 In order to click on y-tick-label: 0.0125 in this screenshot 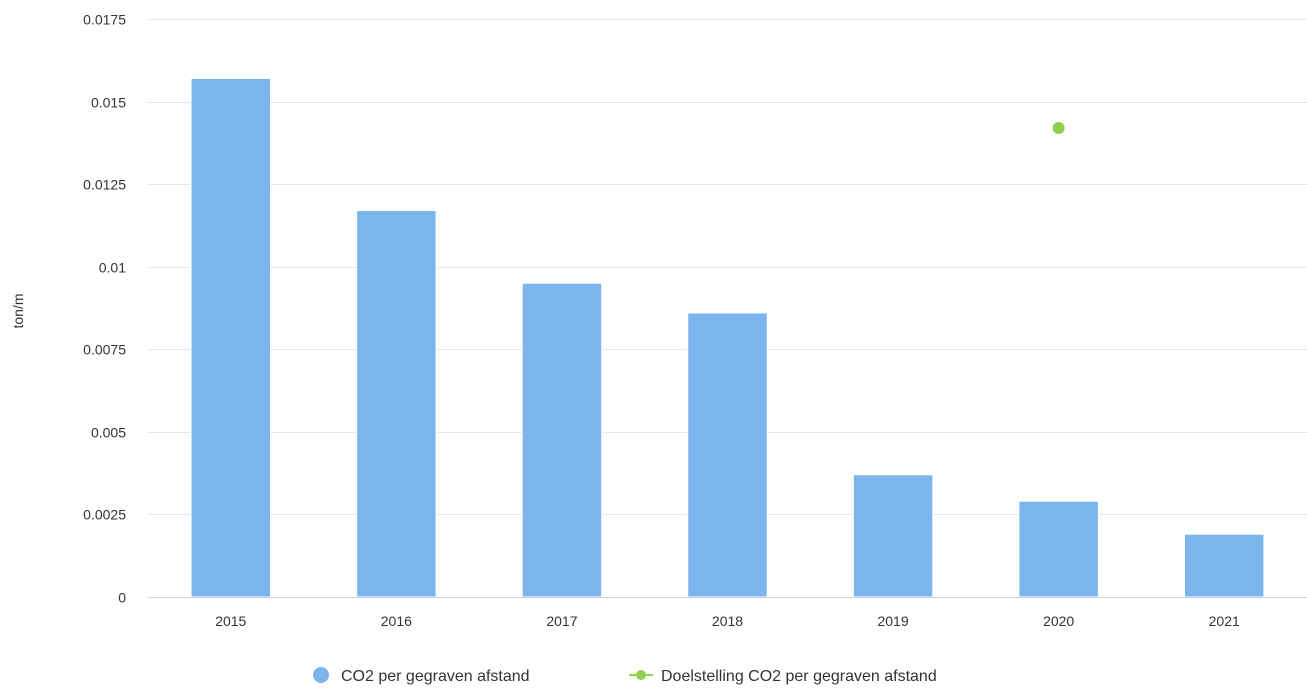, I will do `click(104, 185)`.